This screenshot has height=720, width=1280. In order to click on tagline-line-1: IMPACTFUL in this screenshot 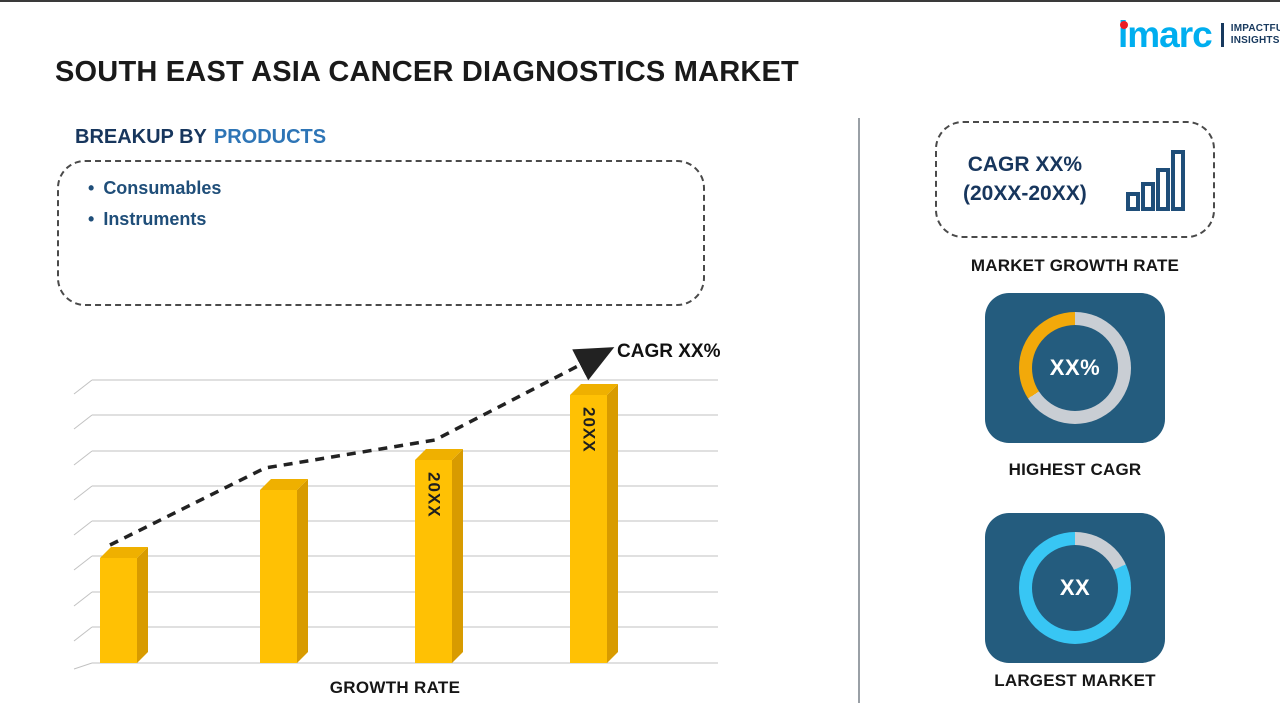, I will do `click(1255, 28)`.